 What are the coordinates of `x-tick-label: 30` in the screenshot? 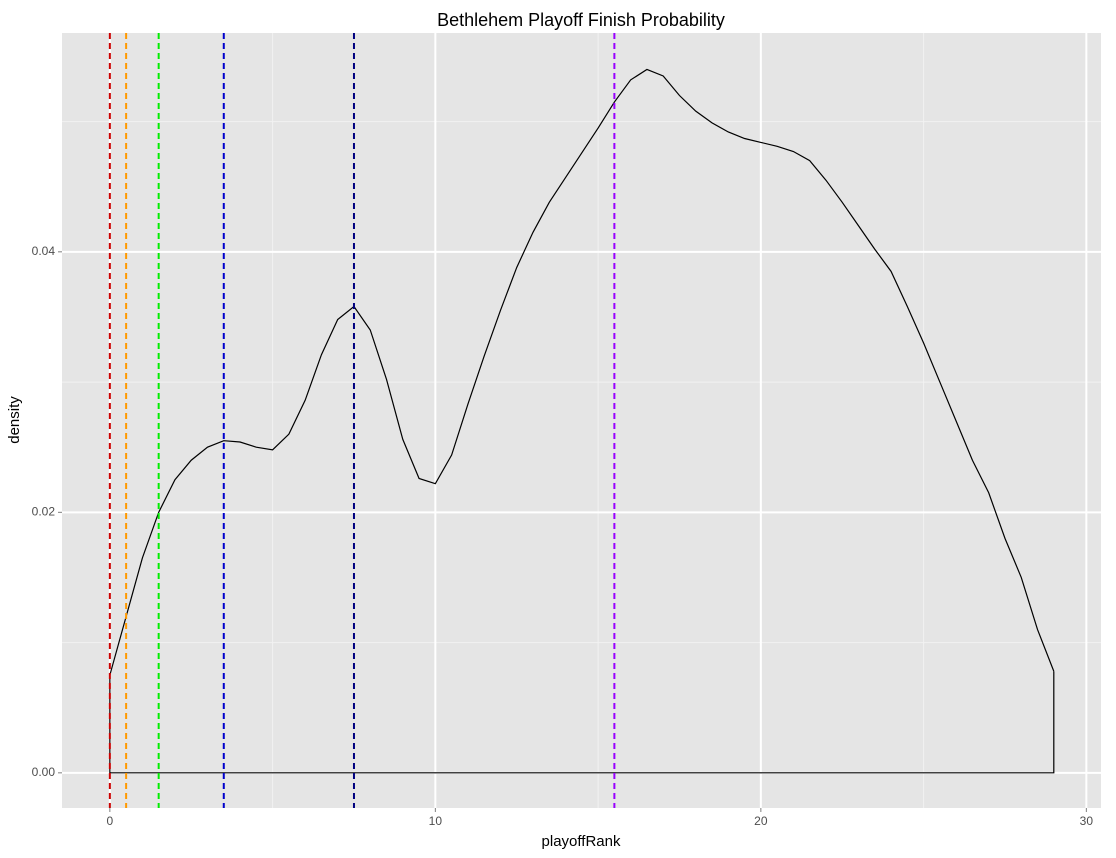 It's located at (1087, 821).